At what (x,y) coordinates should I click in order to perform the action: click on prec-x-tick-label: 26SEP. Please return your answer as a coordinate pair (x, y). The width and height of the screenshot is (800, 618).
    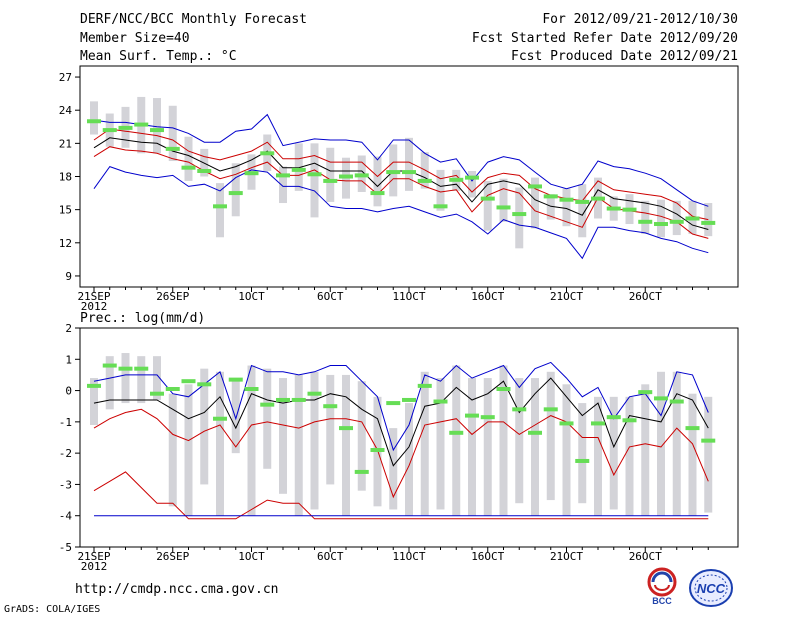
    Looking at the image, I should click on (172, 556).